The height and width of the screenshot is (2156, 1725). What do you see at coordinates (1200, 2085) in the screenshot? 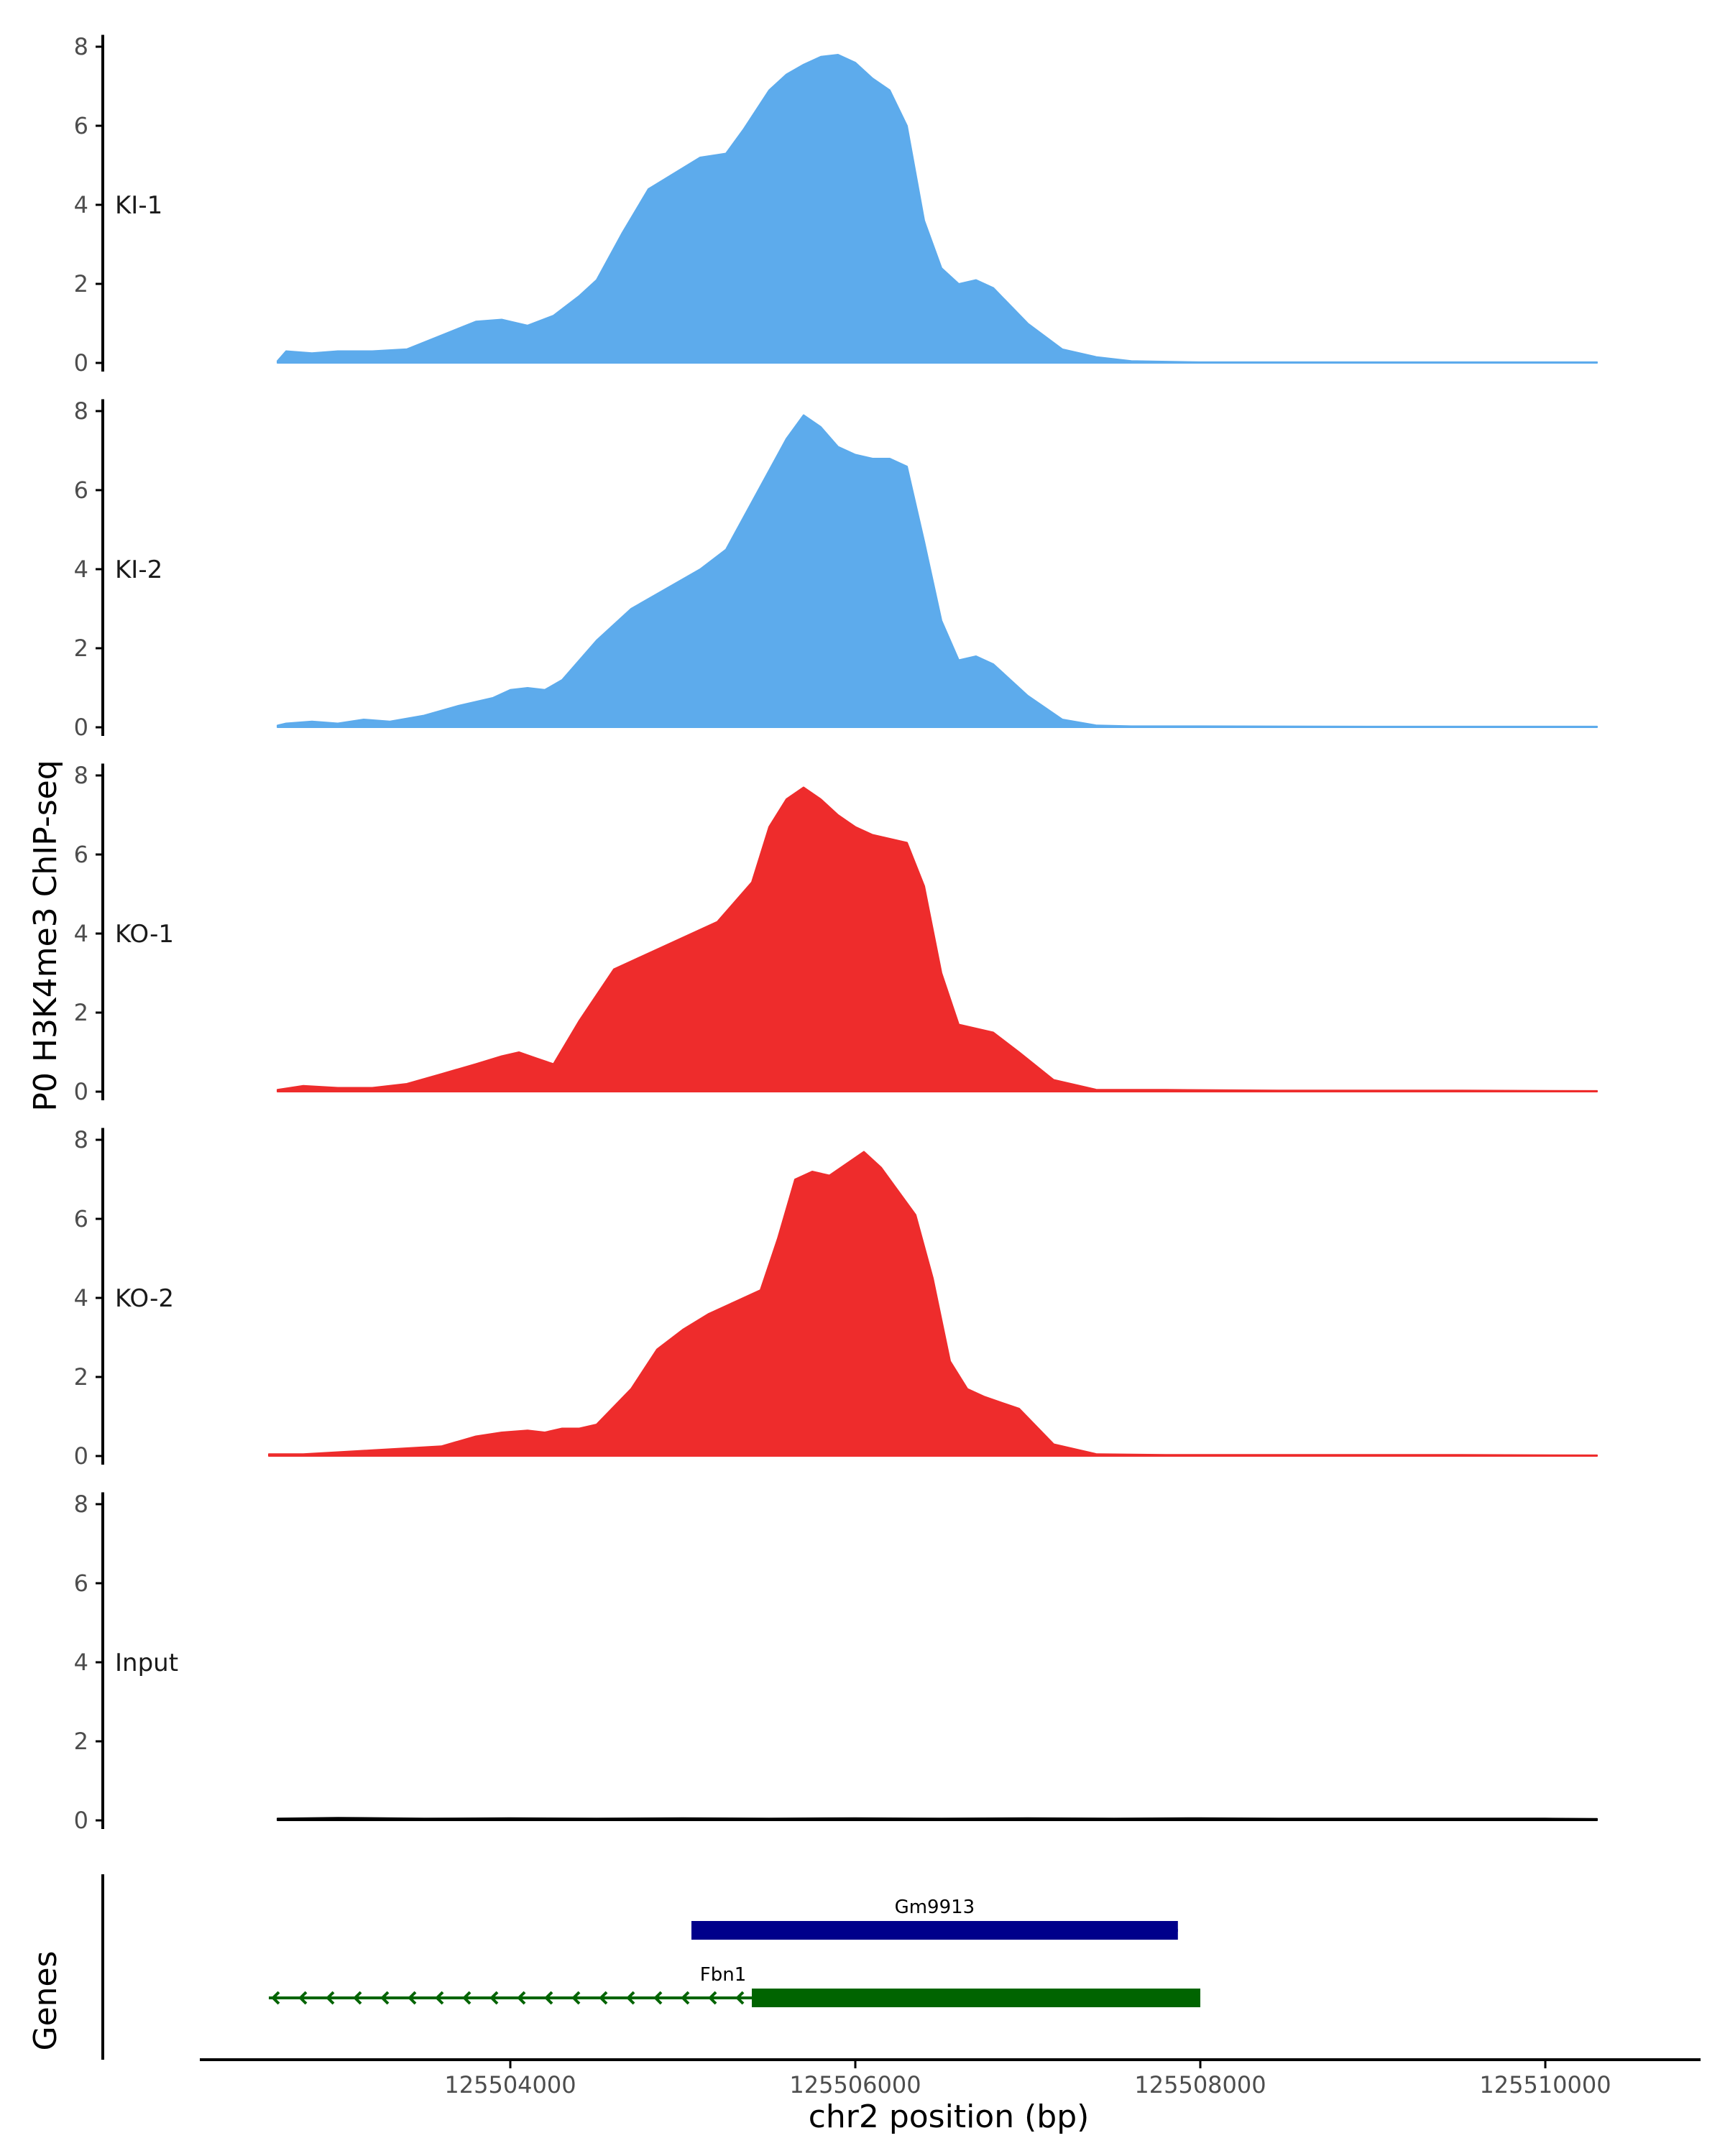
I see `x-tick-label: 125508000` at bounding box center [1200, 2085].